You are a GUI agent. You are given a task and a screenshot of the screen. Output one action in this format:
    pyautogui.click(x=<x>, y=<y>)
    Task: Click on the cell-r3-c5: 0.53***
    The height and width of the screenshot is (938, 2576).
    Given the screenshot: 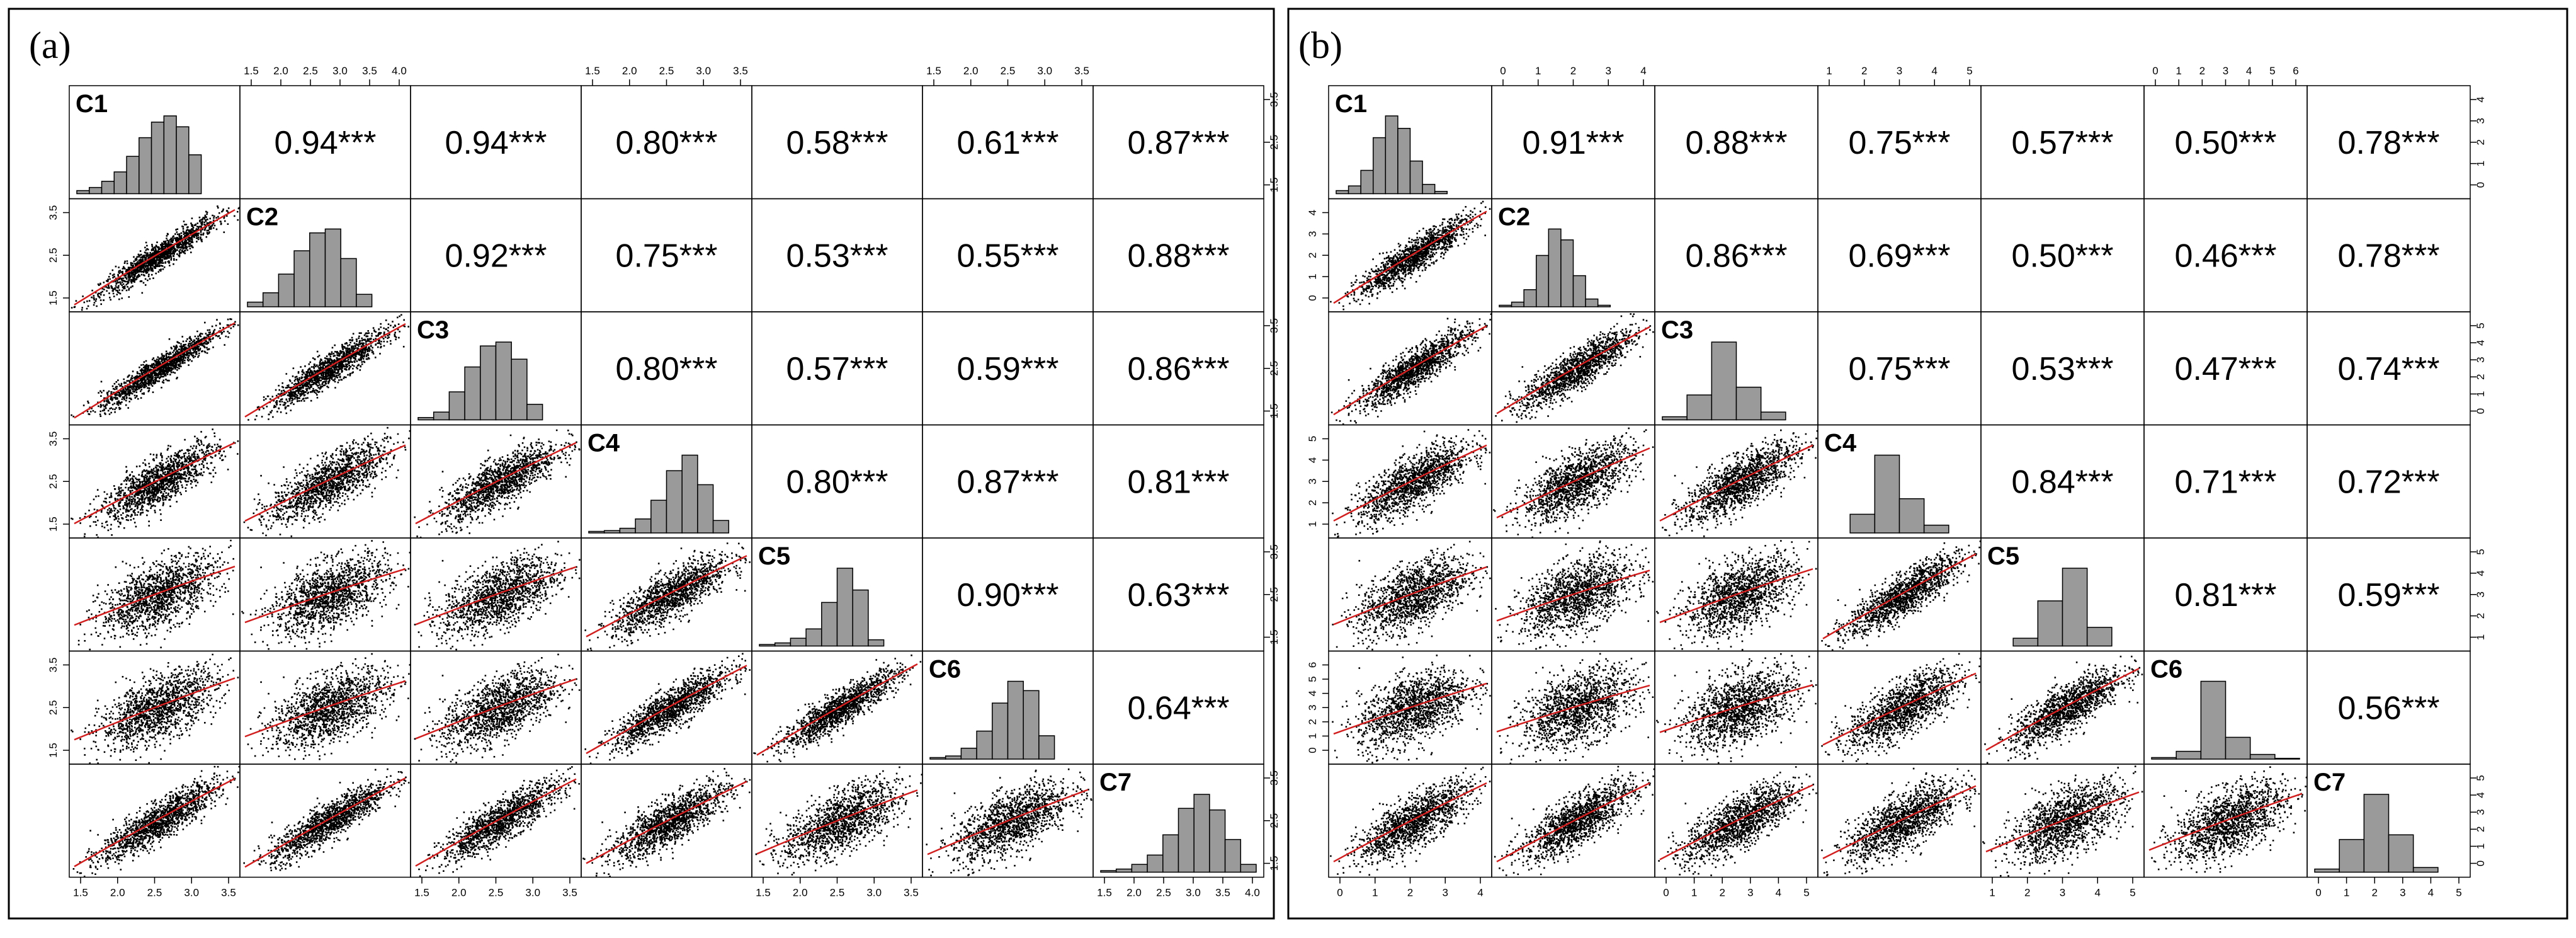 What is the action you would take?
    pyautogui.click(x=2062, y=369)
    